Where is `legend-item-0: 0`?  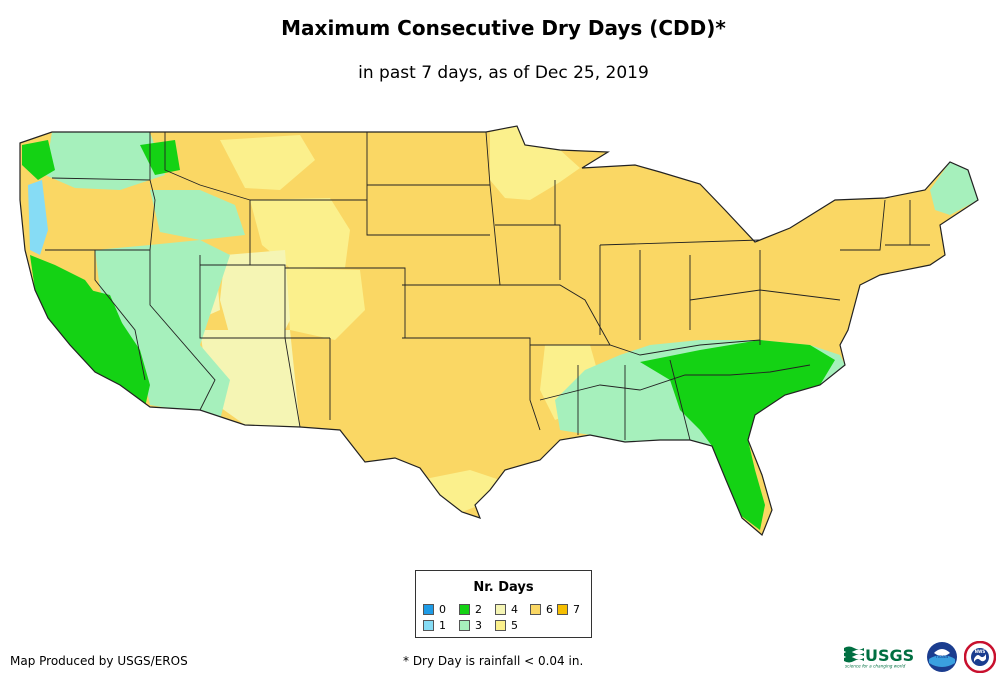
legend-item-0: 0 is located at coordinates (434, 609).